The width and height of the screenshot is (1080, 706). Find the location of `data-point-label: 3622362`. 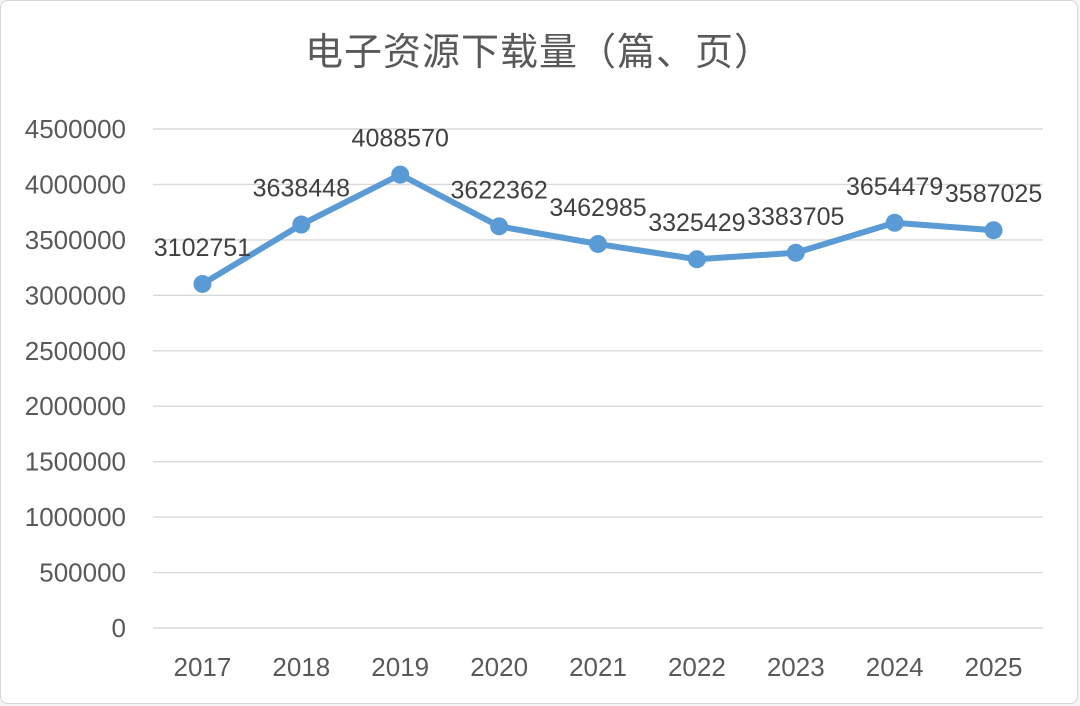

data-point-label: 3622362 is located at coordinates (498, 190).